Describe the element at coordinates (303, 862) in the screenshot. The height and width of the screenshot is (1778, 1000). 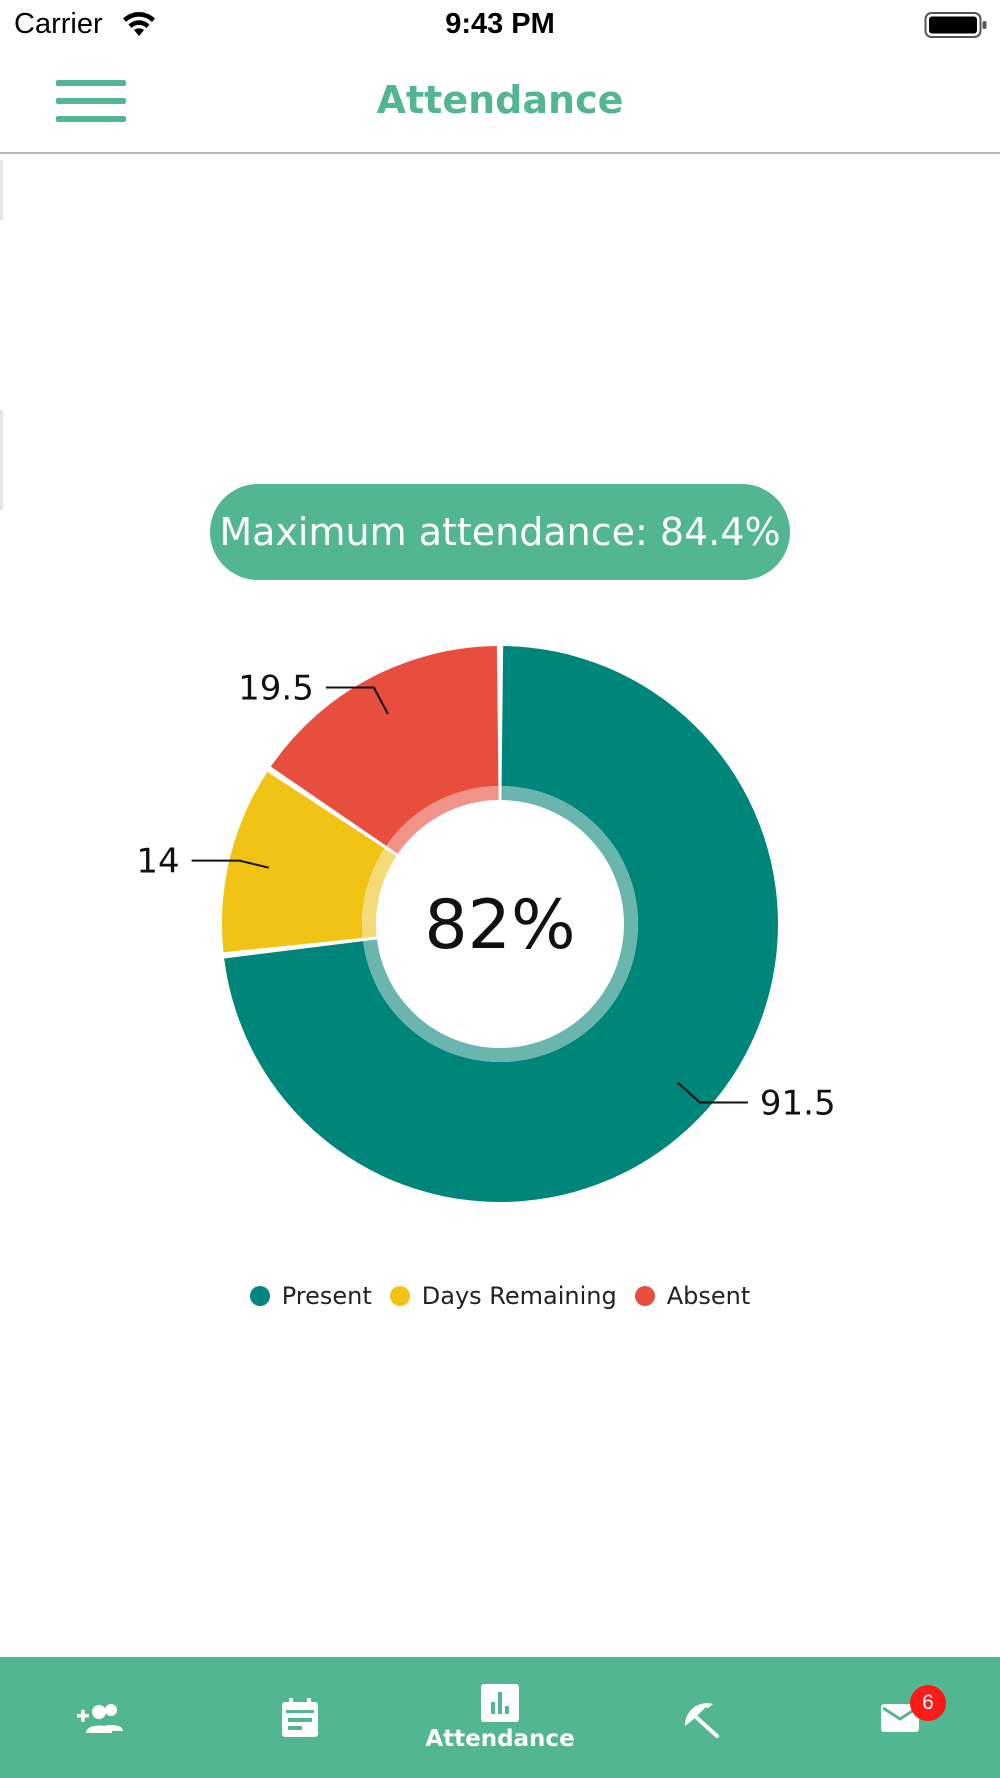
I see `donut-slice-days-remaining` at that location.